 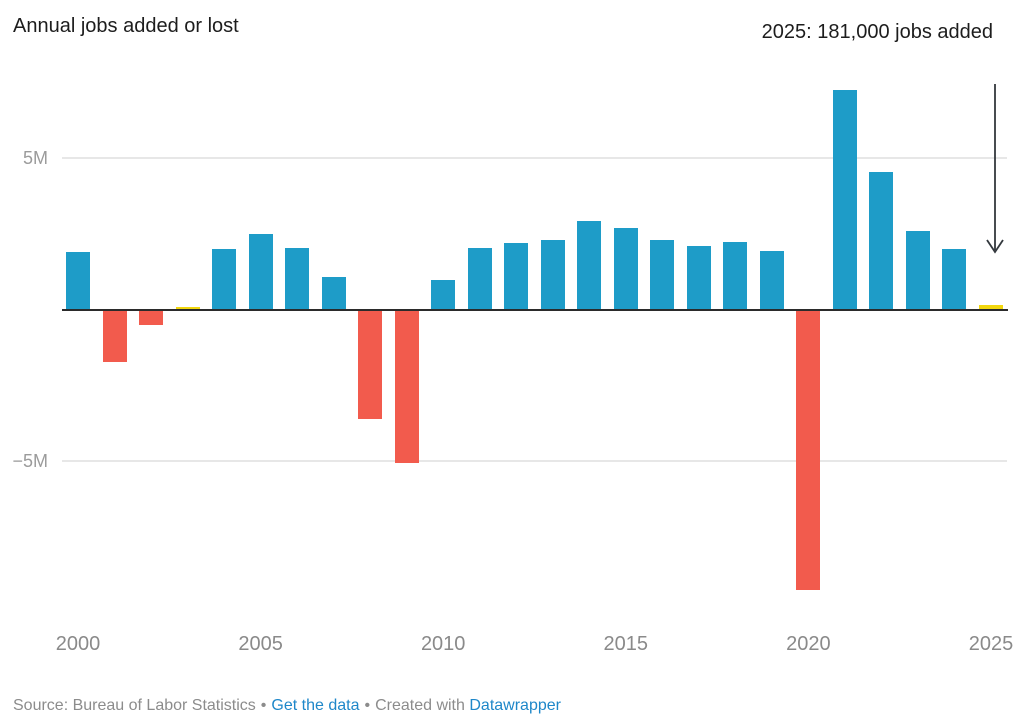 I want to click on bar-2021, so click(x=844, y=200).